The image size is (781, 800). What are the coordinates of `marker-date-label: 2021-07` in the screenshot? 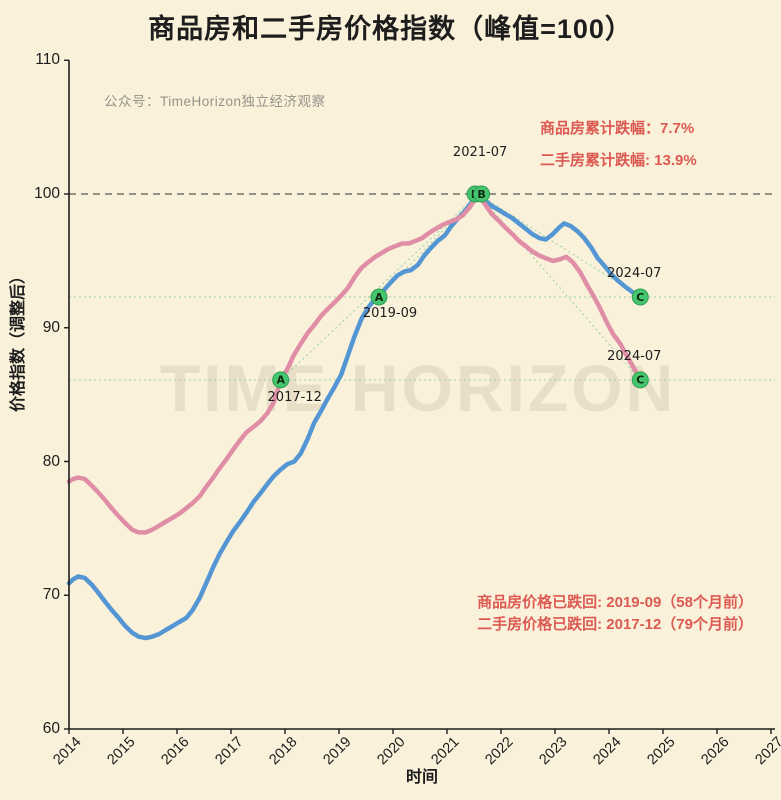 It's located at (480, 152).